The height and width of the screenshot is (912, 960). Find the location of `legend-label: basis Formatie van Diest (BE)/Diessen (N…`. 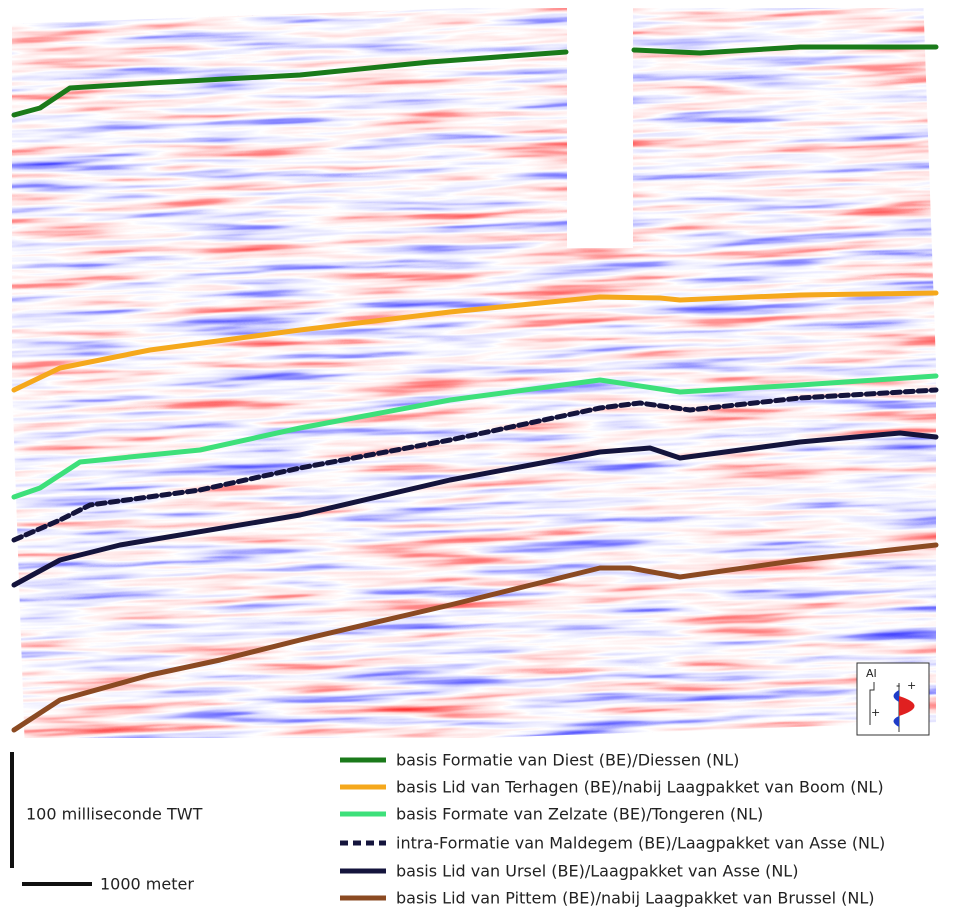

legend-label: basis Formatie van Diest (BE)/Diessen (N… is located at coordinates (567, 760).